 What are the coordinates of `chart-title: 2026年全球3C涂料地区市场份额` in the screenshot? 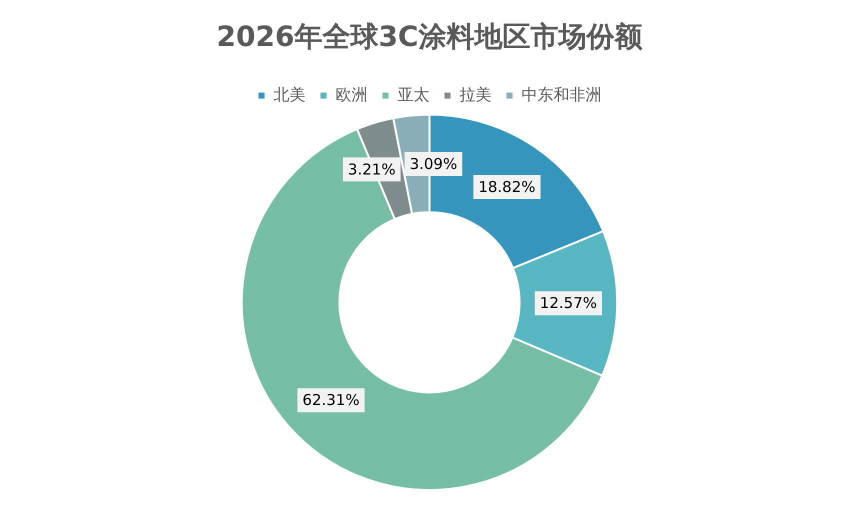 It's located at (430, 37).